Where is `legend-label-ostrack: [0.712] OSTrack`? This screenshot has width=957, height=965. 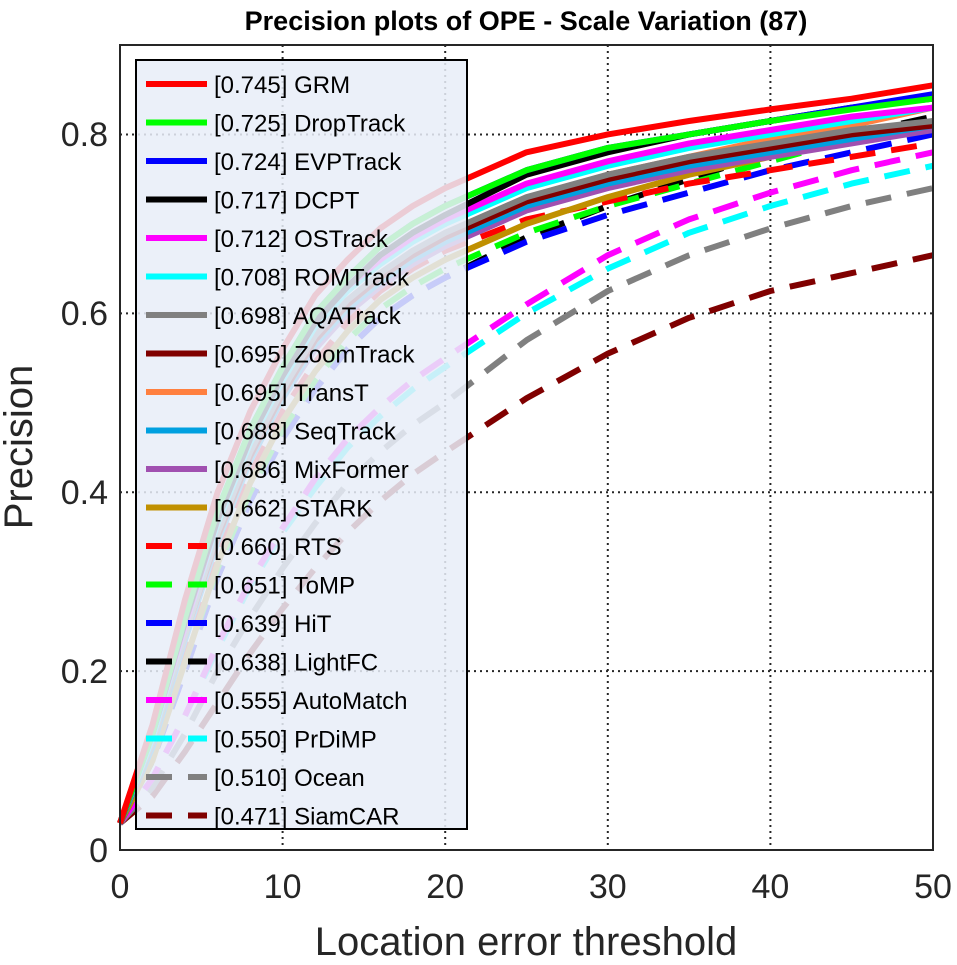 legend-label-ostrack: [0.712] OSTrack is located at coordinates (301, 239).